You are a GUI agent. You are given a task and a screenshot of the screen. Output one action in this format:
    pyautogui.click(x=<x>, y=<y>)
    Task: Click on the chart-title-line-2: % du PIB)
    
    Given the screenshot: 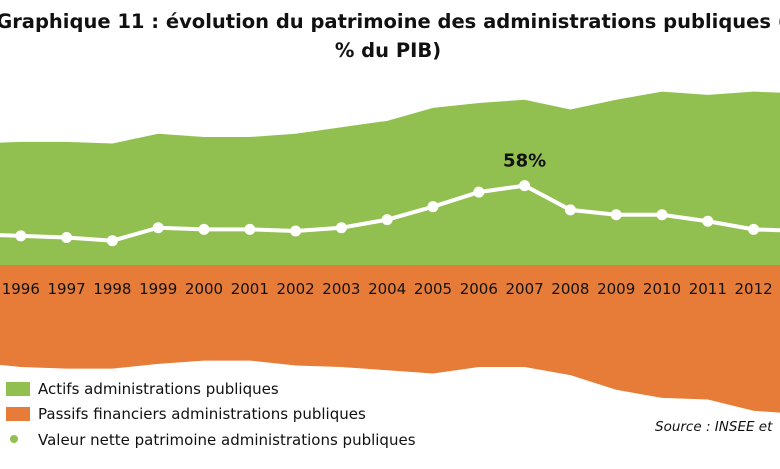 What is the action you would take?
    pyautogui.click(x=388, y=50)
    